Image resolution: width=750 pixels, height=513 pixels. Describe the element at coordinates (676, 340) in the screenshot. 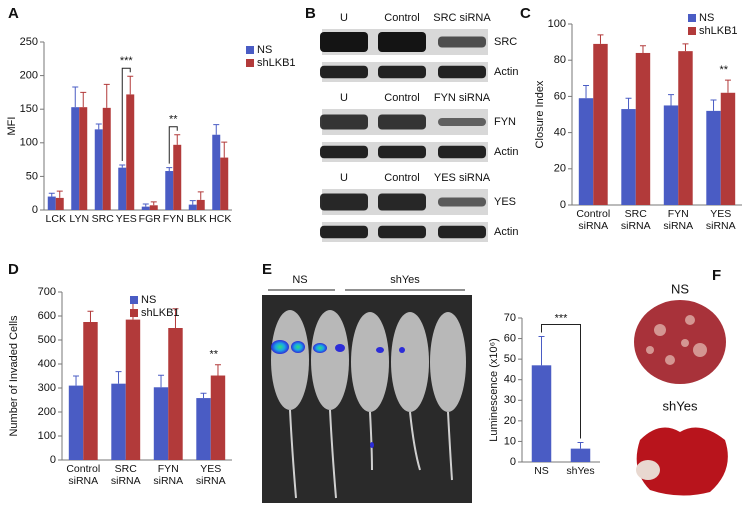

I see `tumor-nodules` at that location.